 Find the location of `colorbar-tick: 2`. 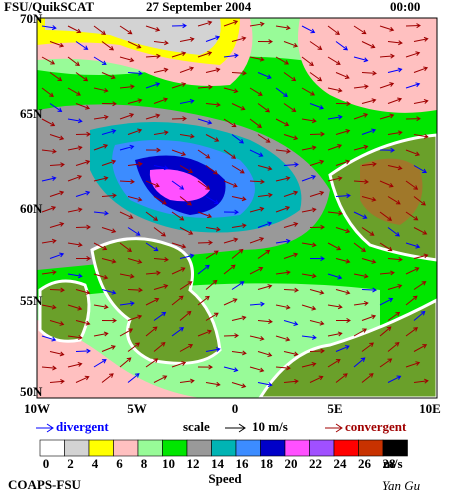

colorbar-tick: 2 is located at coordinates (70, 463).